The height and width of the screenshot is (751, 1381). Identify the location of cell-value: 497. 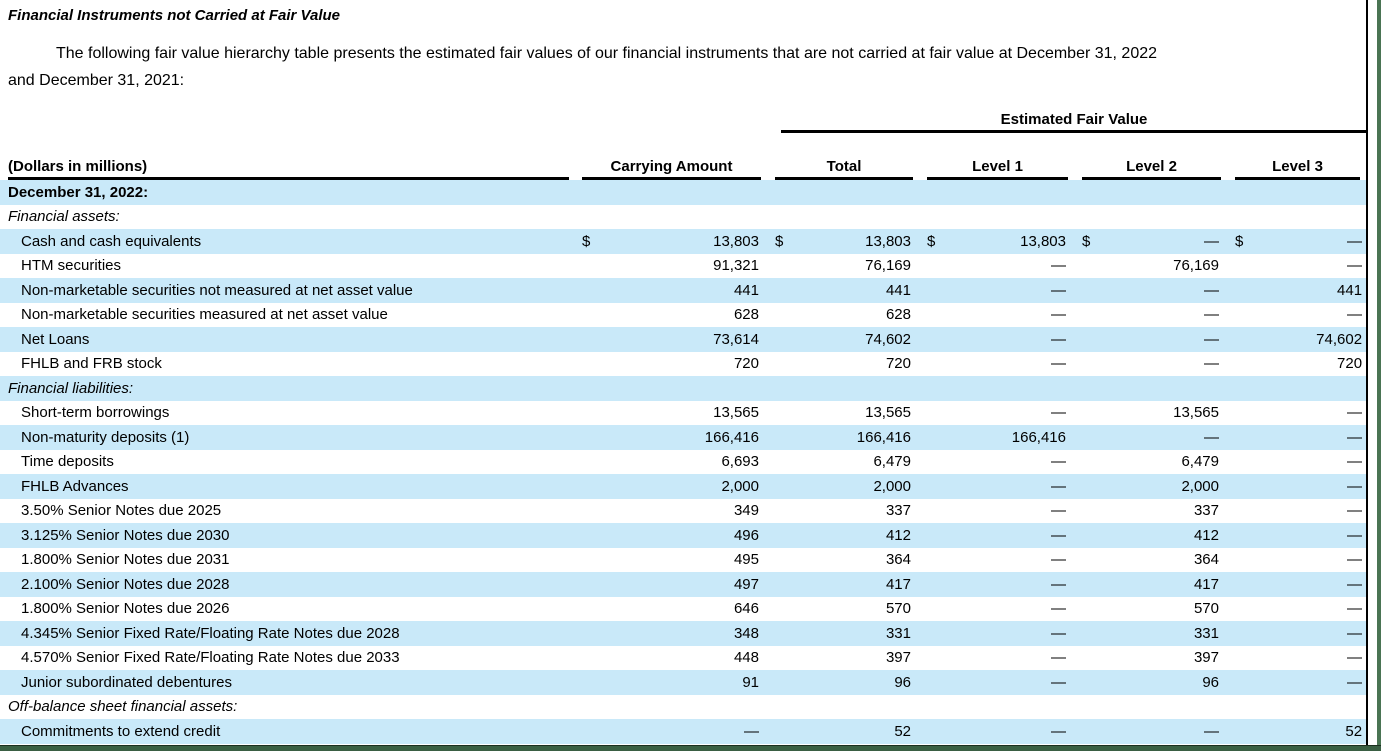
(746, 584).